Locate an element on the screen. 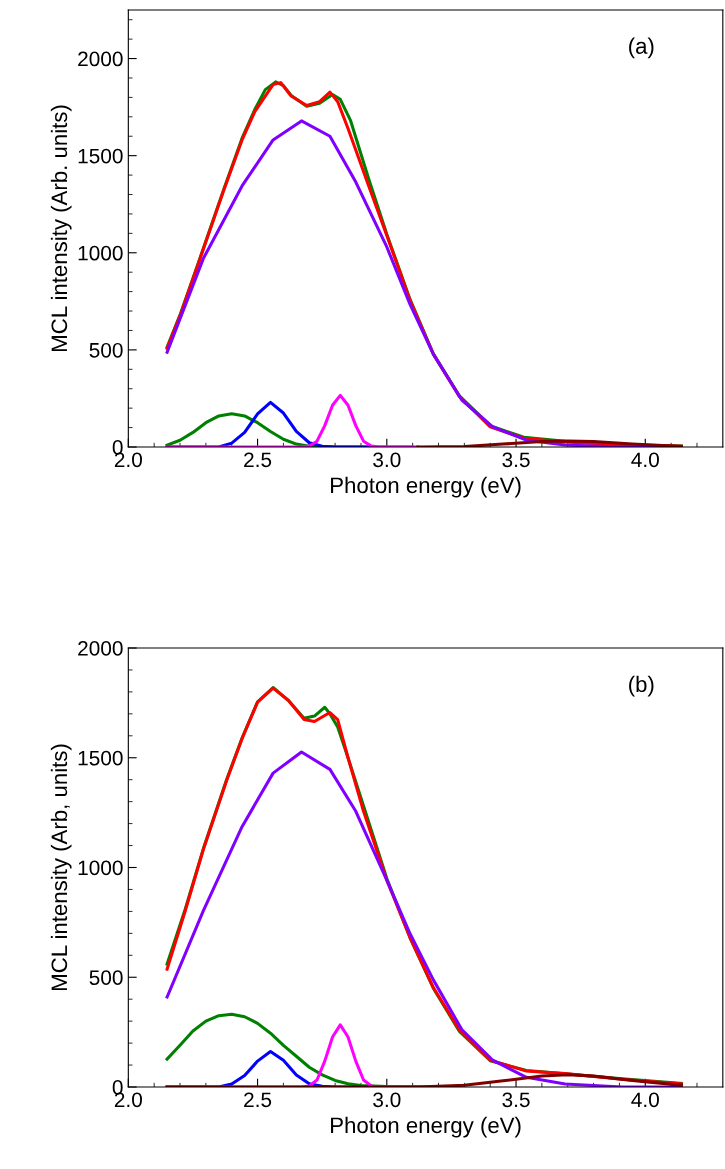 The image size is (725, 1169). annotation: (b) is located at coordinates (641, 686).